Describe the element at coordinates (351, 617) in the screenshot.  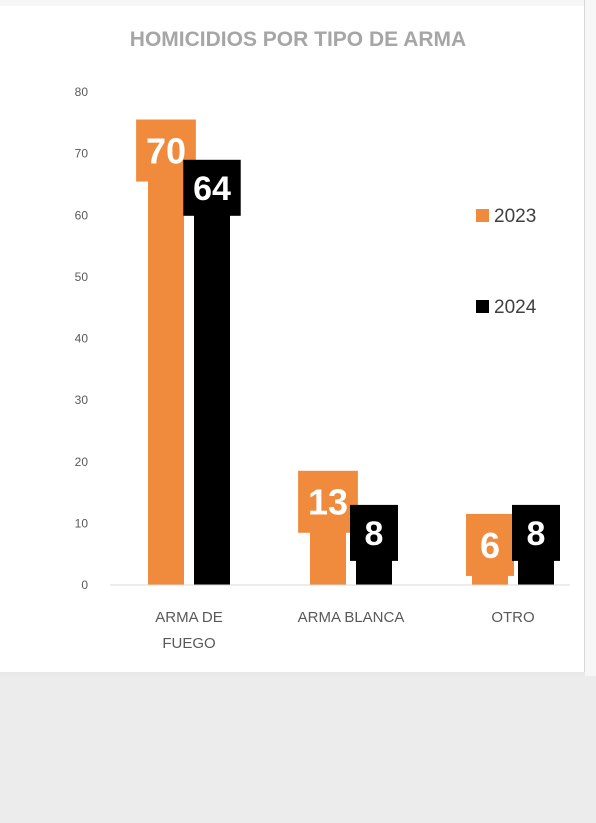
I see `x-tick-label: ARMA BLANCA` at that location.